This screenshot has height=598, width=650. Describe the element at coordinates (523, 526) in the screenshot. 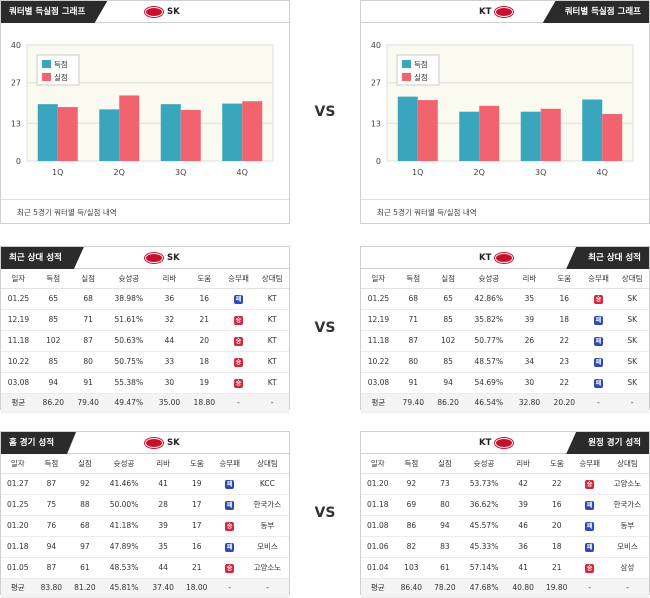

I see `table-cell: 46` at that location.